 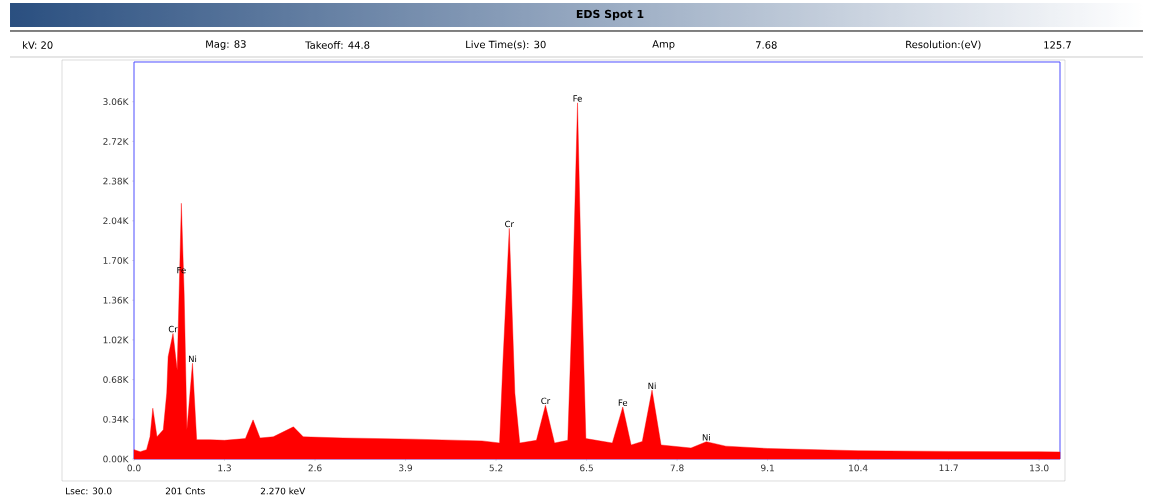 I want to click on text: kV: 20, so click(x=38, y=45).